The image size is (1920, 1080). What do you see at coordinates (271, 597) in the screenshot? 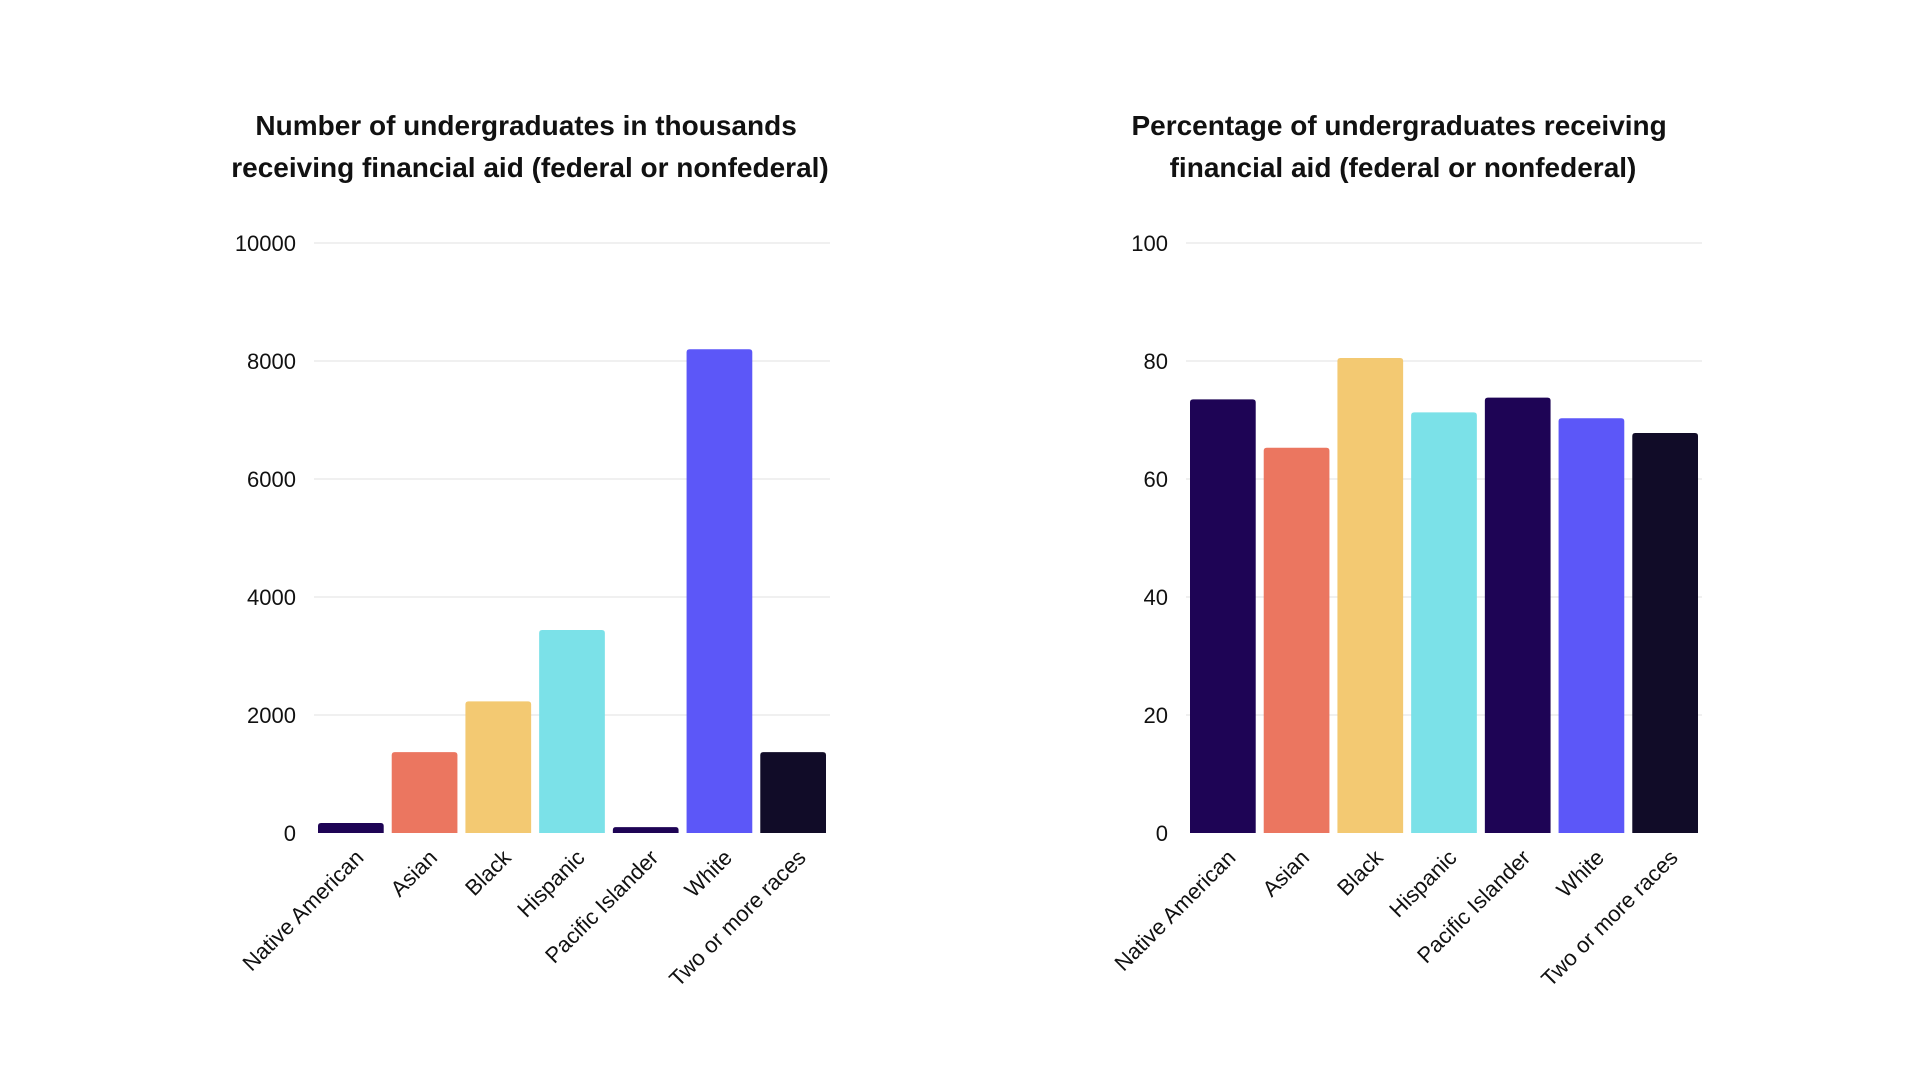
I see `y-tick-label: 4000` at bounding box center [271, 597].